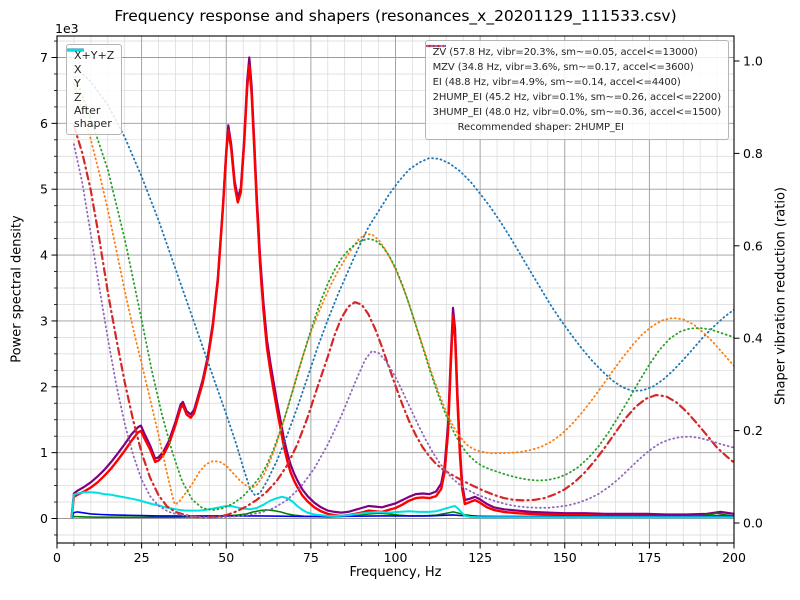 This screenshot has width=800, height=600. What do you see at coordinates (94, 55) in the screenshot?
I see `legend-item-label: X+Y+Z` at bounding box center [94, 55].